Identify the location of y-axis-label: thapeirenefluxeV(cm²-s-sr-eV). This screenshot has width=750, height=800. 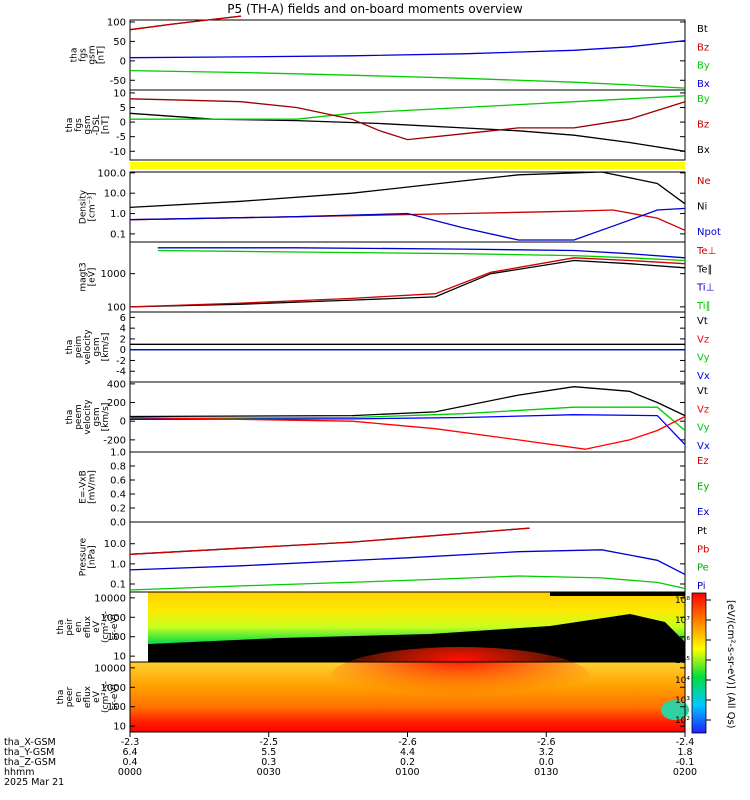
(88, 627).